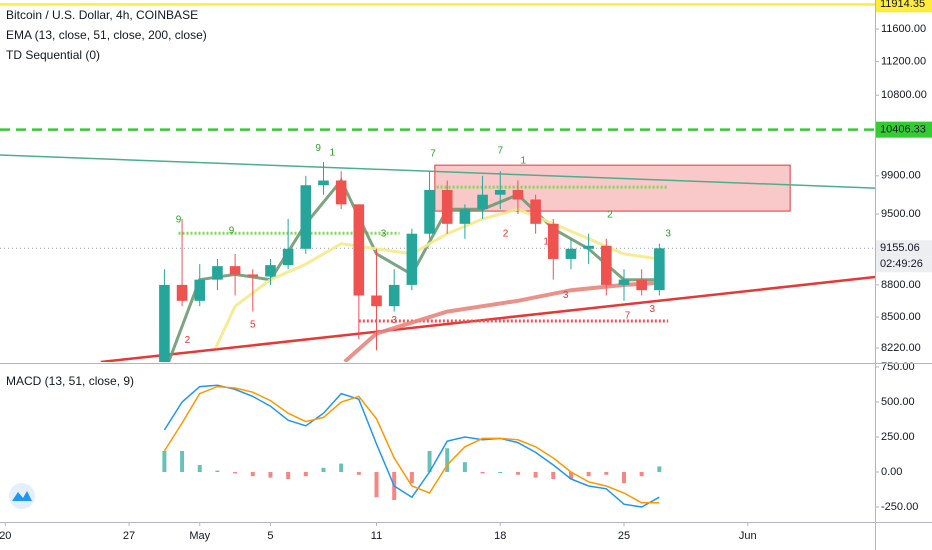  Describe the element at coordinates (624, 536) in the screenshot. I see `x-tick-label: 25` at that location.